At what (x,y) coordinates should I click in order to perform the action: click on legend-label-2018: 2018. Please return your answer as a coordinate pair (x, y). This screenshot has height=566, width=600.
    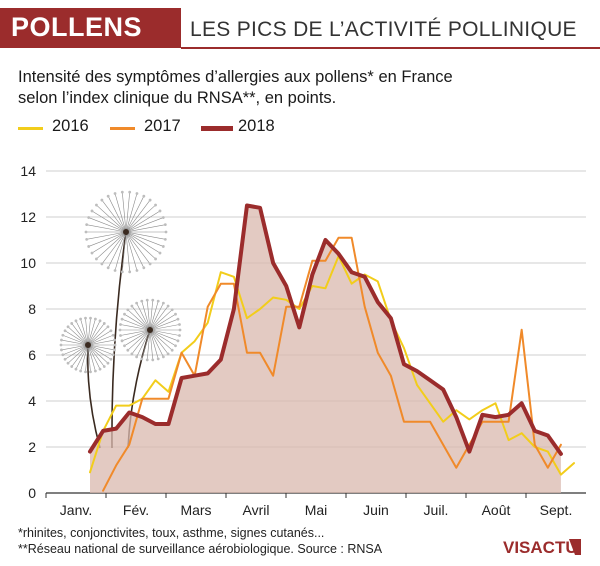
    Looking at the image, I should click on (256, 126).